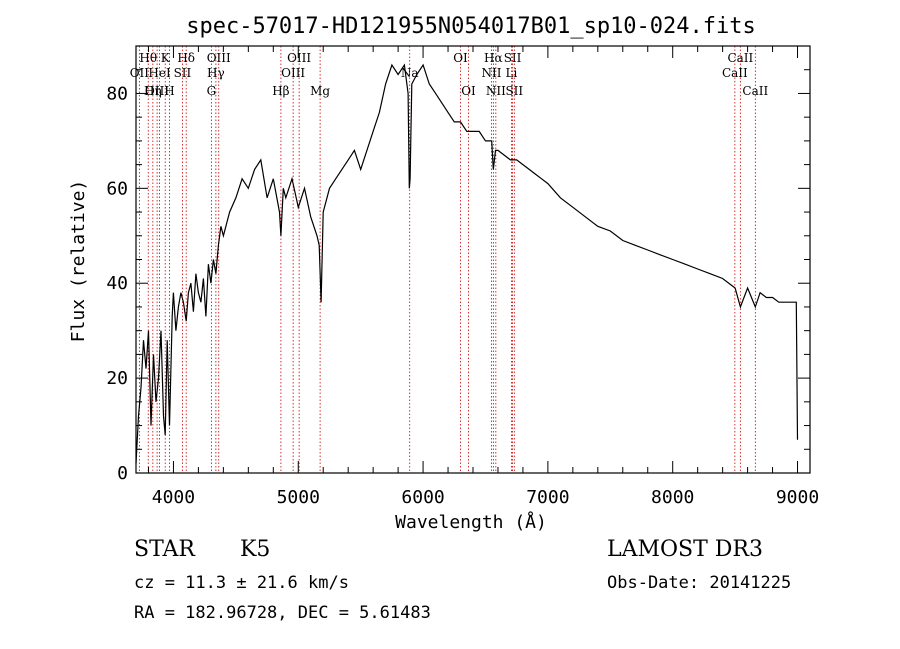  I want to click on x-tick-label: 4000, so click(173, 497).